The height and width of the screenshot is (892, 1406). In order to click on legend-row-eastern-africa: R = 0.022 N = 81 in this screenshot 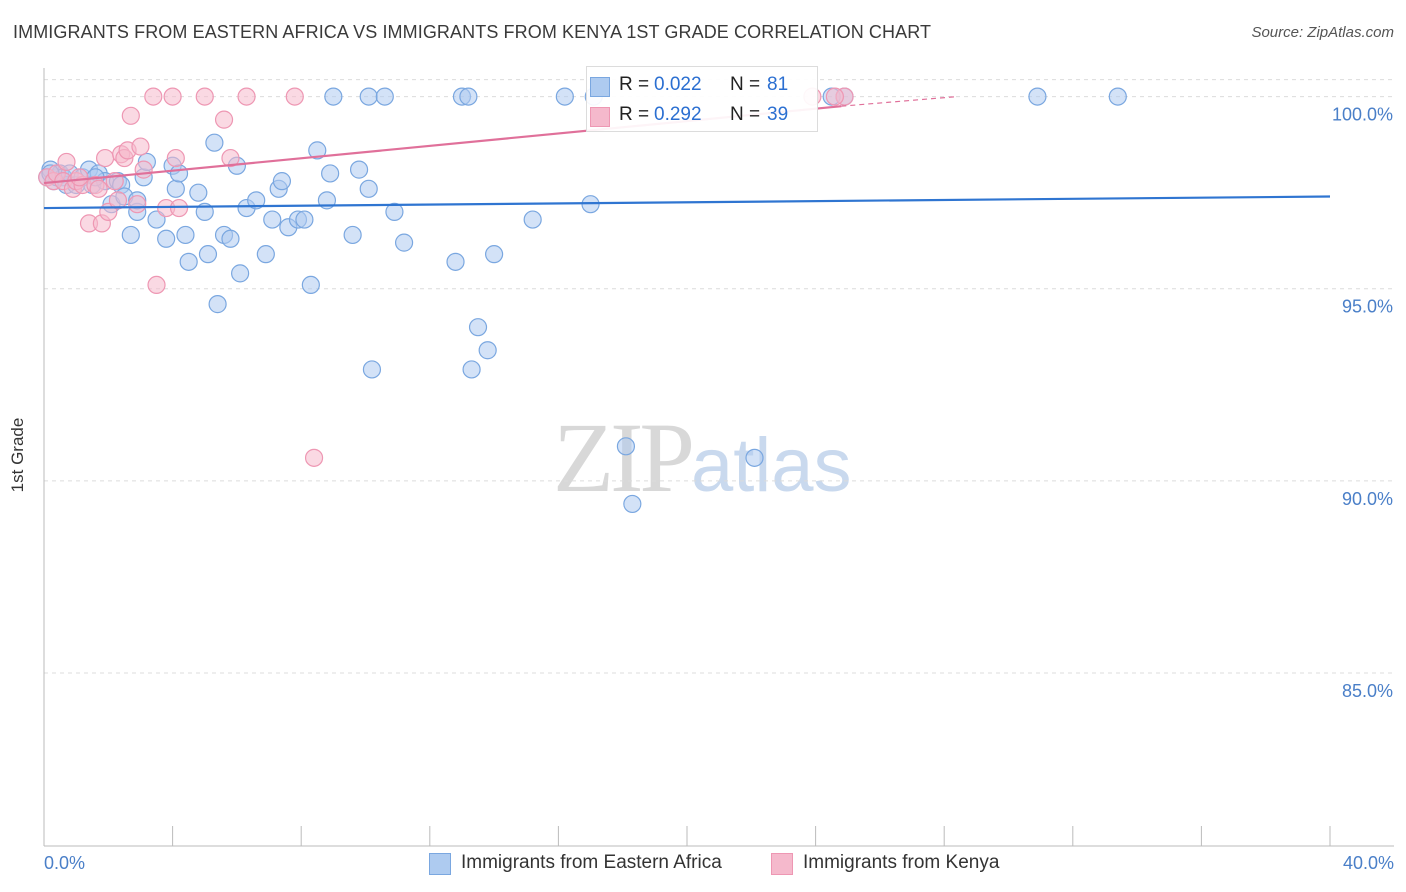, I will do `click(701, 86)`.